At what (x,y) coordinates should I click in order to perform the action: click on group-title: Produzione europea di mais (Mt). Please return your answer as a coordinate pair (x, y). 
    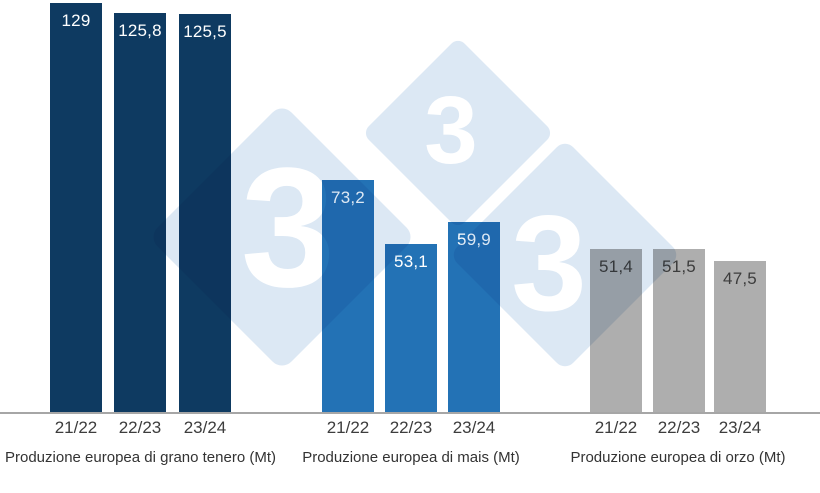
    Looking at the image, I should click on (411, 457).